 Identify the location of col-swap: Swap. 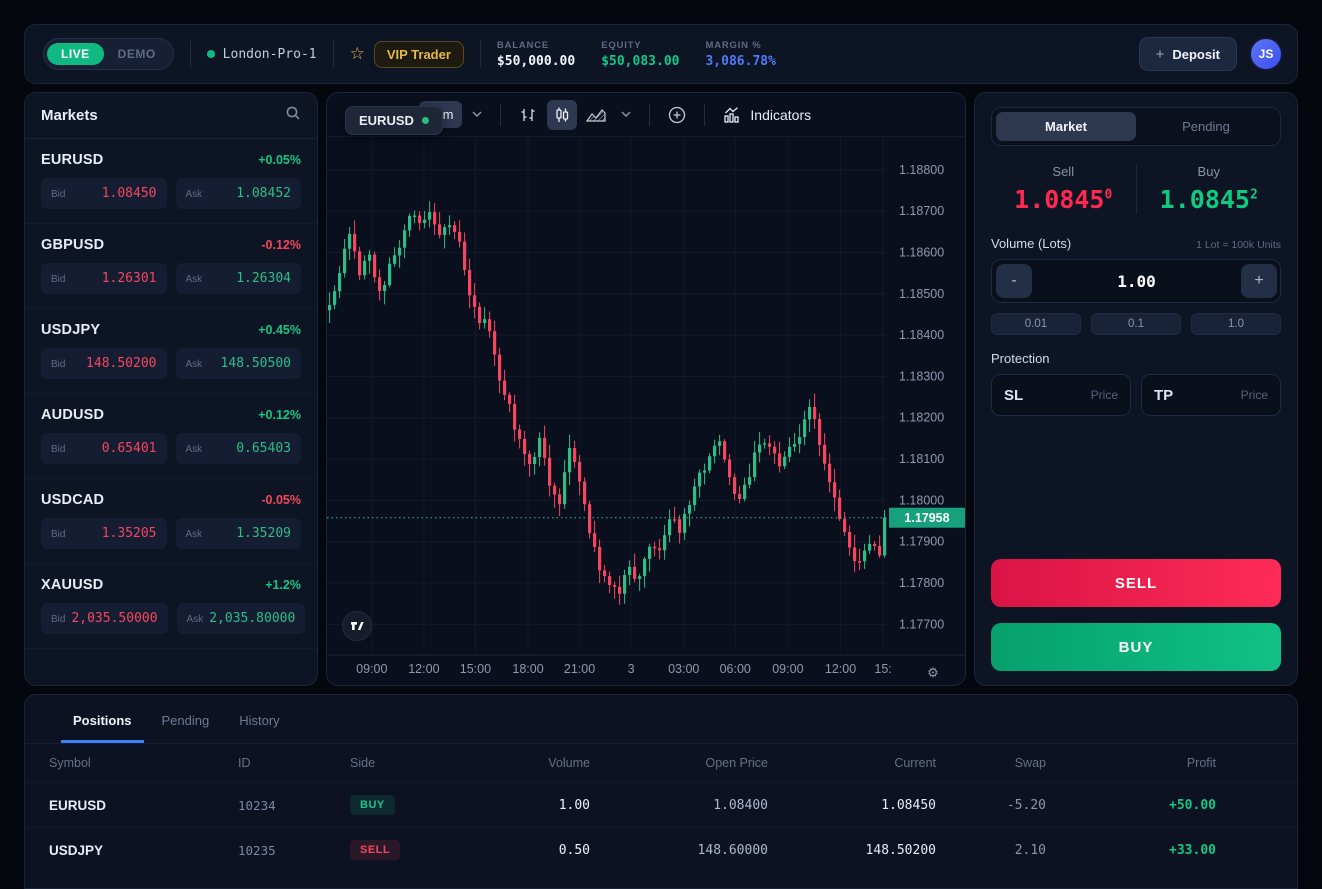
(1030, 763).